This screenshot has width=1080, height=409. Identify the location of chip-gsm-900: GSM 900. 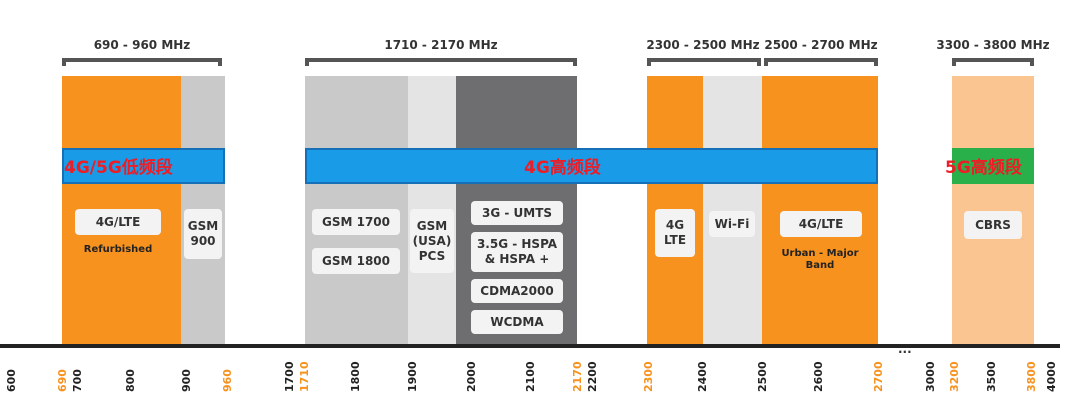
(203, 234).